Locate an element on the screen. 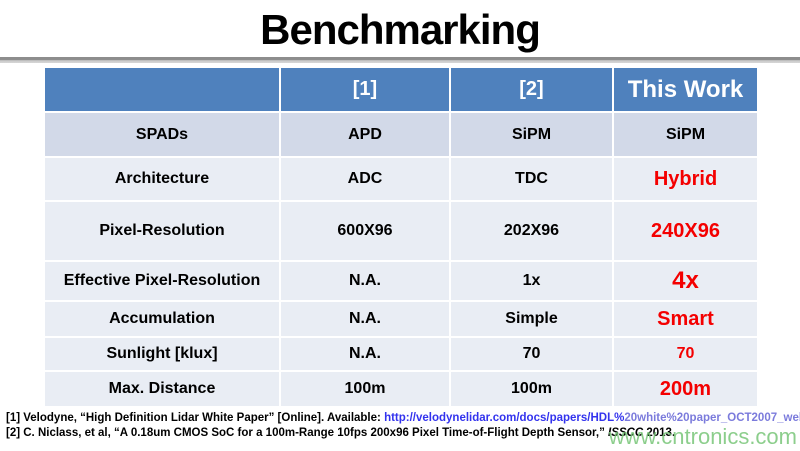  row-label-effective-pixel-resolution: Effective Pixel-Resolution is located at coordinates (162, 281).